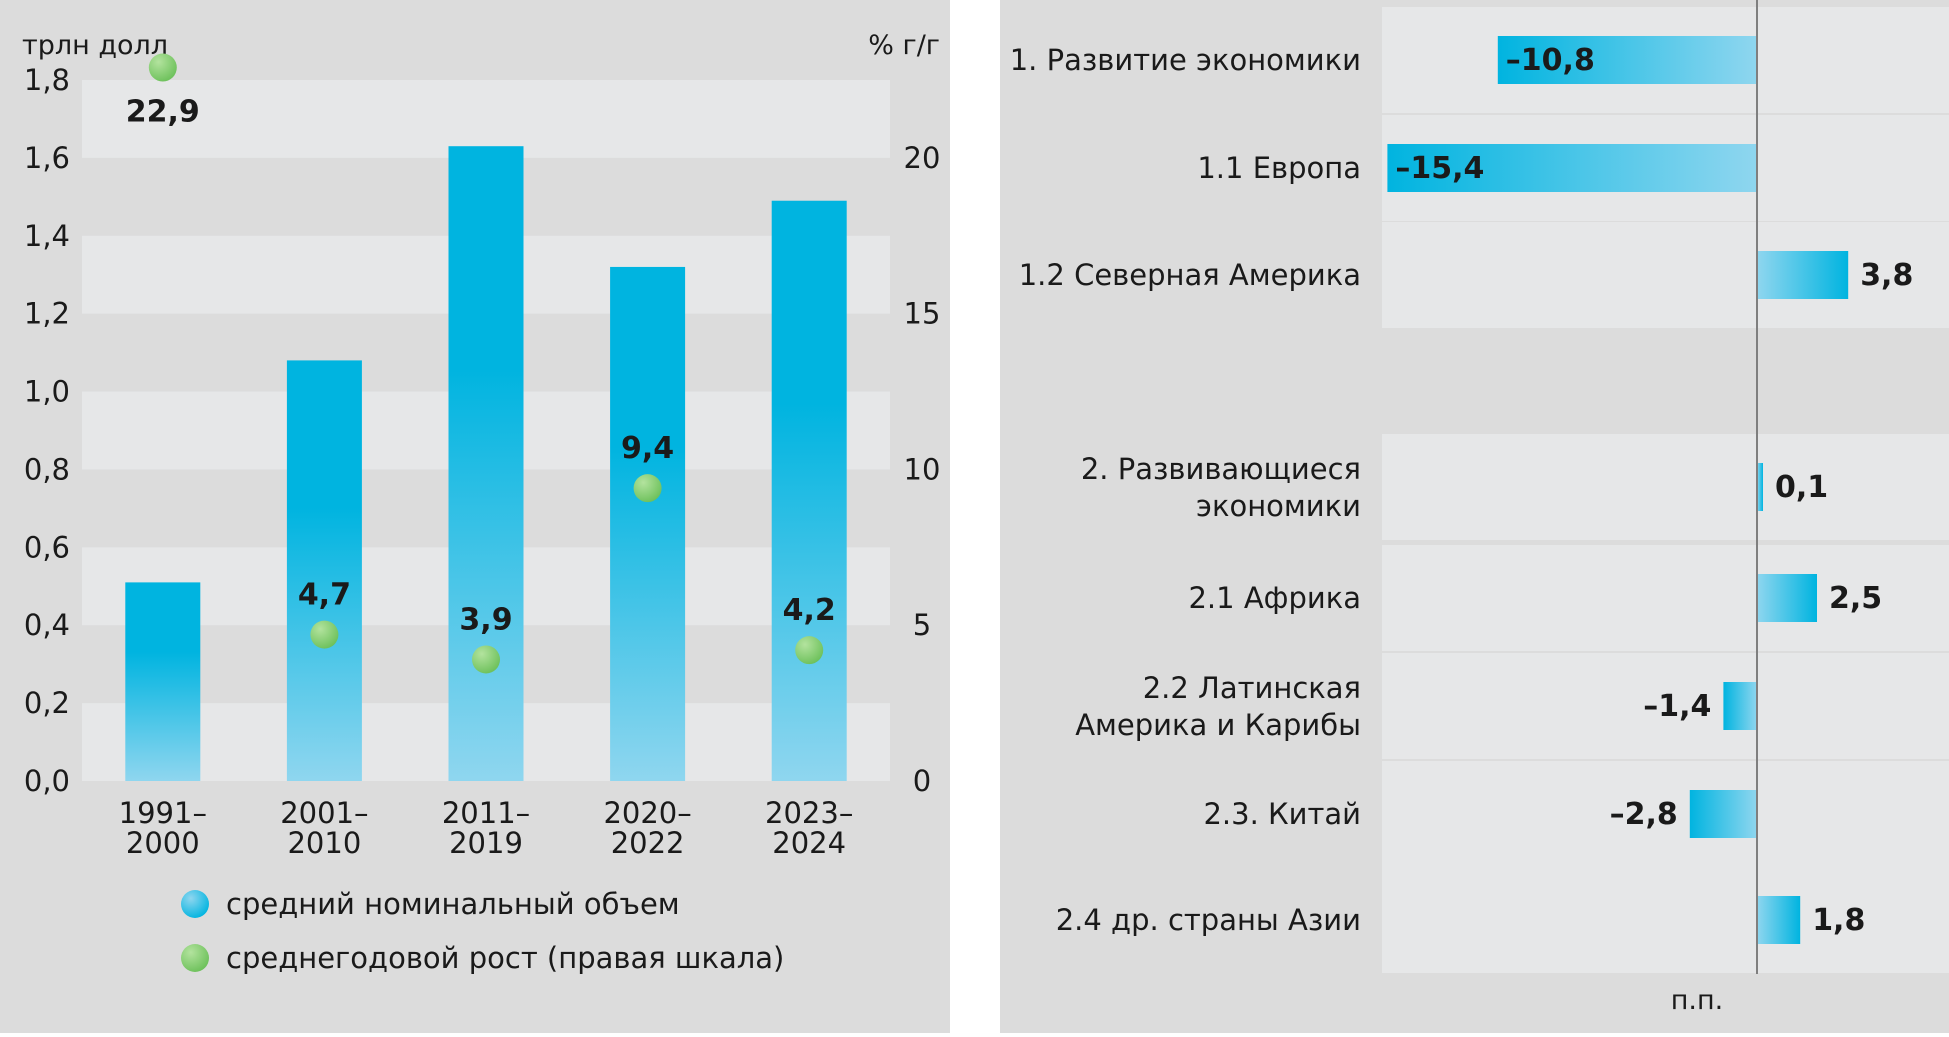 The height and width of the screenshot is (1037, 1949). Describe the element at coordinates (922, 158) in the screenshot. I see `y-tick-right: 20` at that location.